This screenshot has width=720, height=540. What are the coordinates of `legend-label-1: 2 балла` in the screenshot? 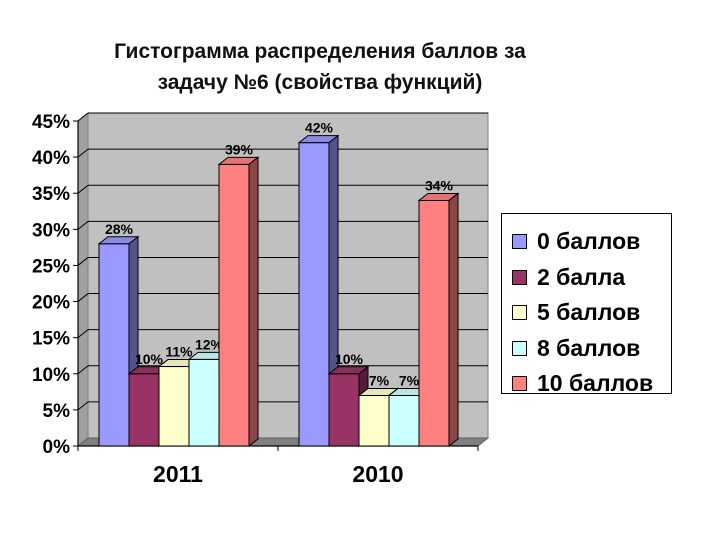 It's located at (581, 276).